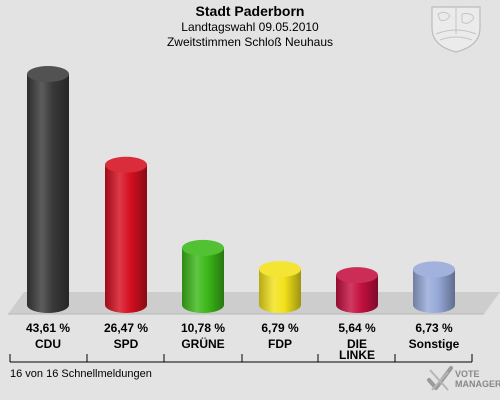 The image size is (500, 400). I want to click on vote-manager-line2: MANAGER, so click(477, 384).